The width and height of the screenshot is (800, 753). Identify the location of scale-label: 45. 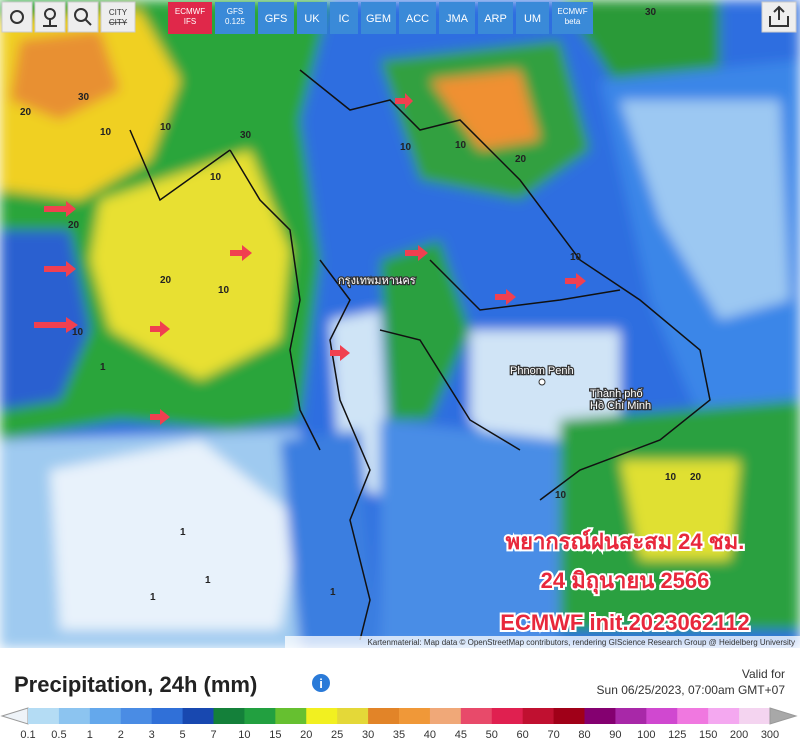
(461, 735).